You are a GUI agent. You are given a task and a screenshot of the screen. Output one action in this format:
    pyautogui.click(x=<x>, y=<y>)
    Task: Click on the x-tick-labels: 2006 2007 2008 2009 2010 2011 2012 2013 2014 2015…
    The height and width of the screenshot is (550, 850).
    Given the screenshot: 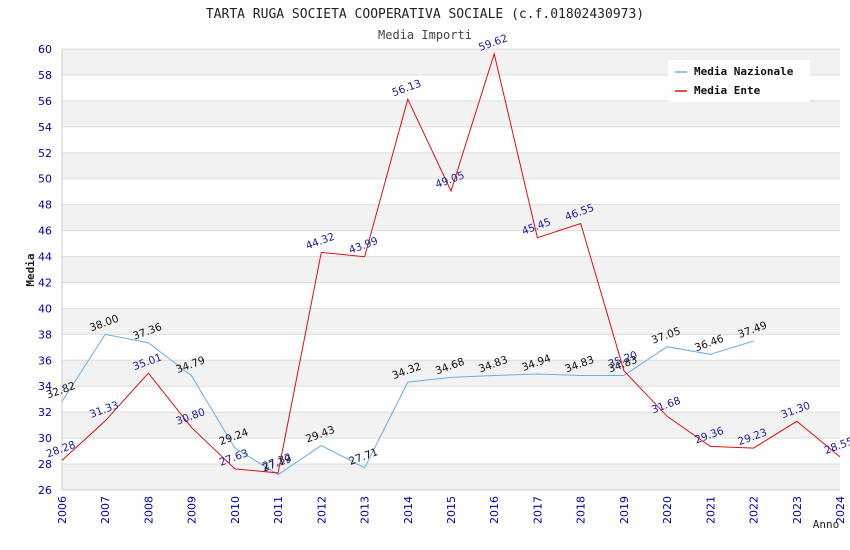 What is the action you would take?
    pyautogui.click(x=451, y=510)
    